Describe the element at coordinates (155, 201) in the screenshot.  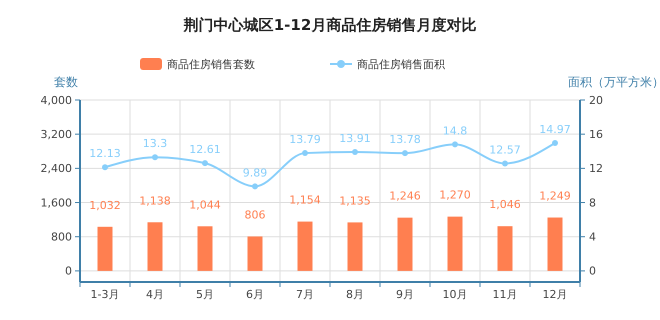
I see `data-label: 1,138` at that location.